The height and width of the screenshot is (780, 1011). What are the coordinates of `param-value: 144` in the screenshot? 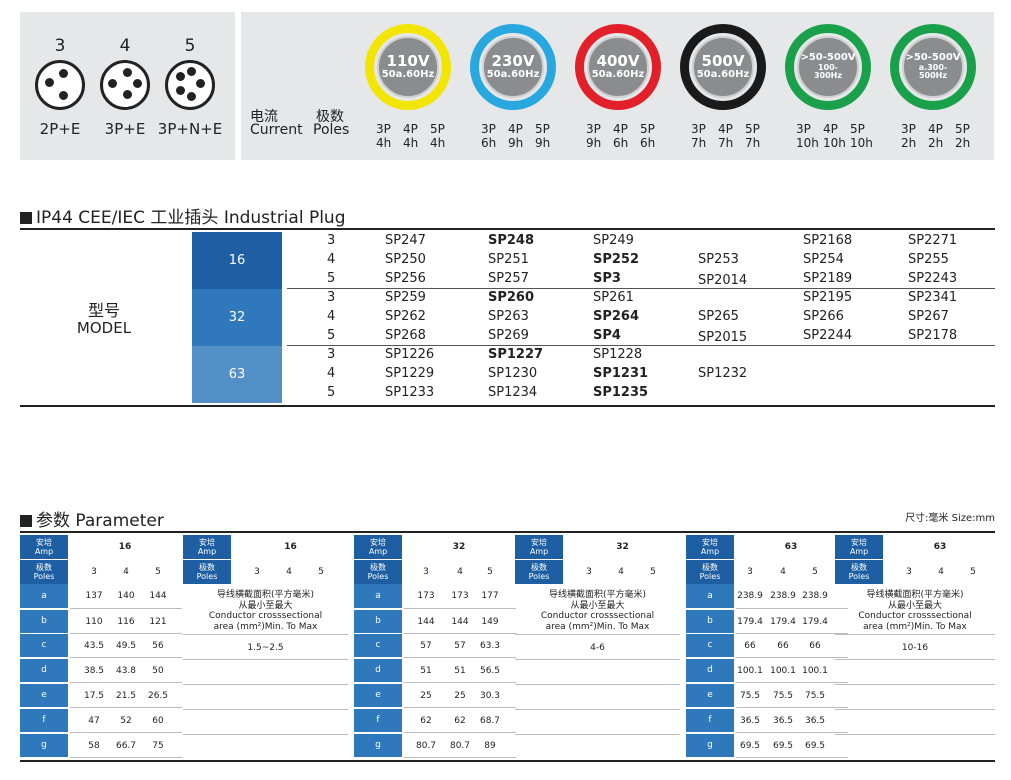 It's located at (460, 622).